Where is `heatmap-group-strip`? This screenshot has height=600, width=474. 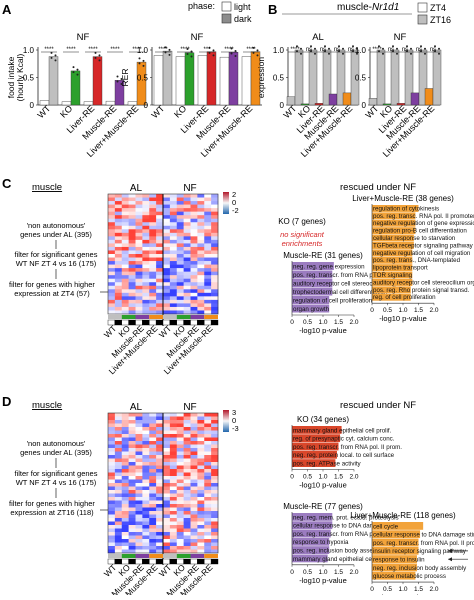
heatmap-group-strip is located at coordinates (183, 556).